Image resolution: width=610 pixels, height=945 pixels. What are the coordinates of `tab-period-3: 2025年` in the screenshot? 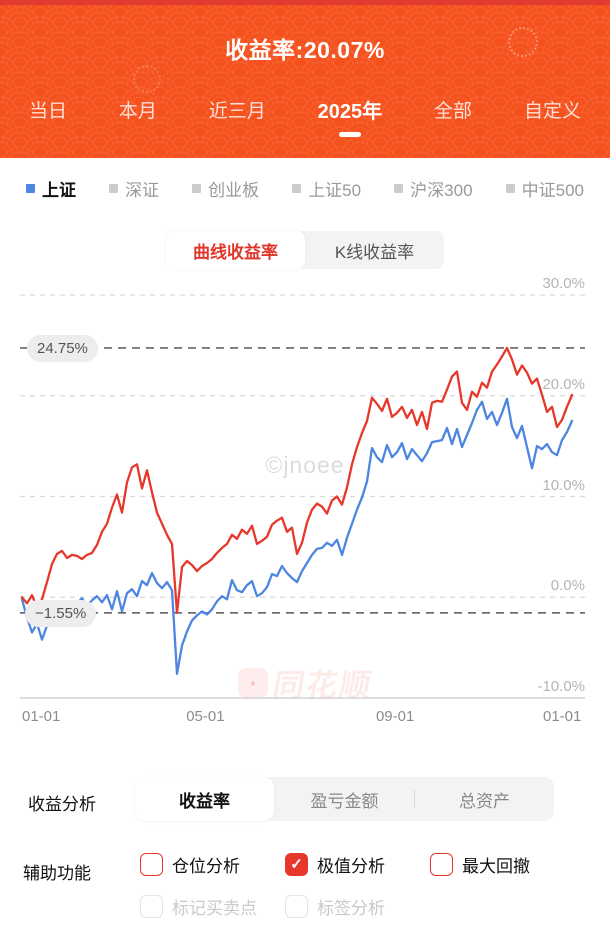 It's located at (350, 118).